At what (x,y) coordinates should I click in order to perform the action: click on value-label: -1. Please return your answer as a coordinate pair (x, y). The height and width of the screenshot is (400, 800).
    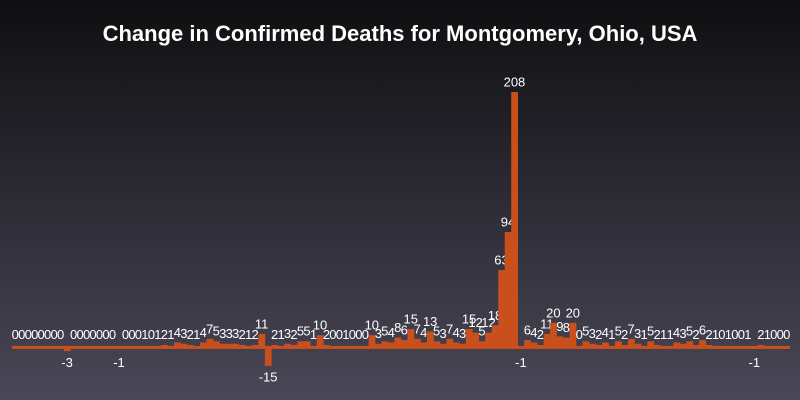
    Looking at the image, I should click on (521, 362).